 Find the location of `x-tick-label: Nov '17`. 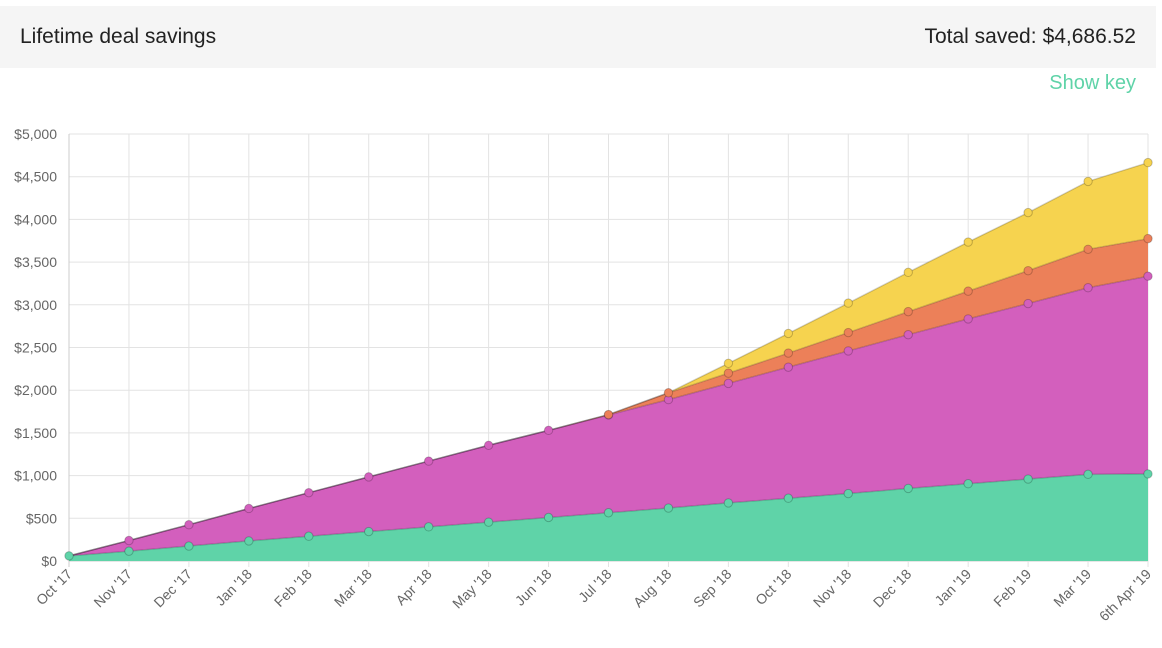

x-tick-label: Nov '17 is located at coordinates (112, 588).